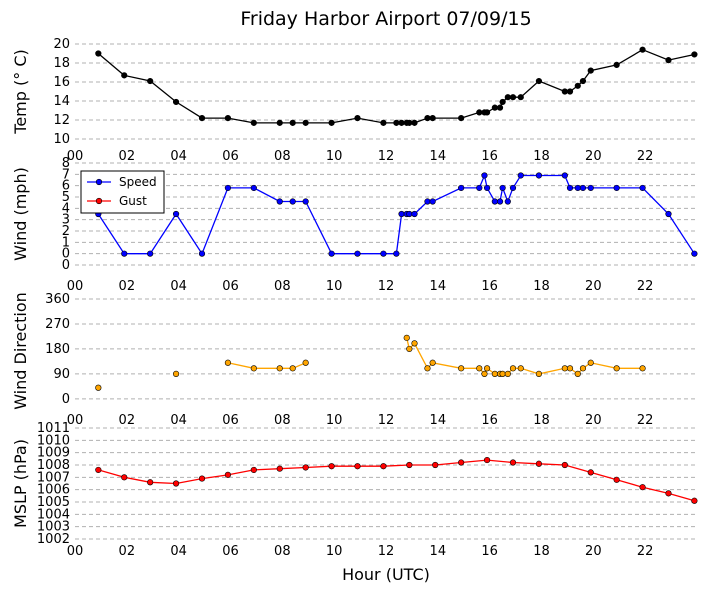 The image size is (705, 594). What do you see at coordinates (645, 156) in the screenshot?
I see `temp-x-tick-label: 22` at bounding box center [645, 156].